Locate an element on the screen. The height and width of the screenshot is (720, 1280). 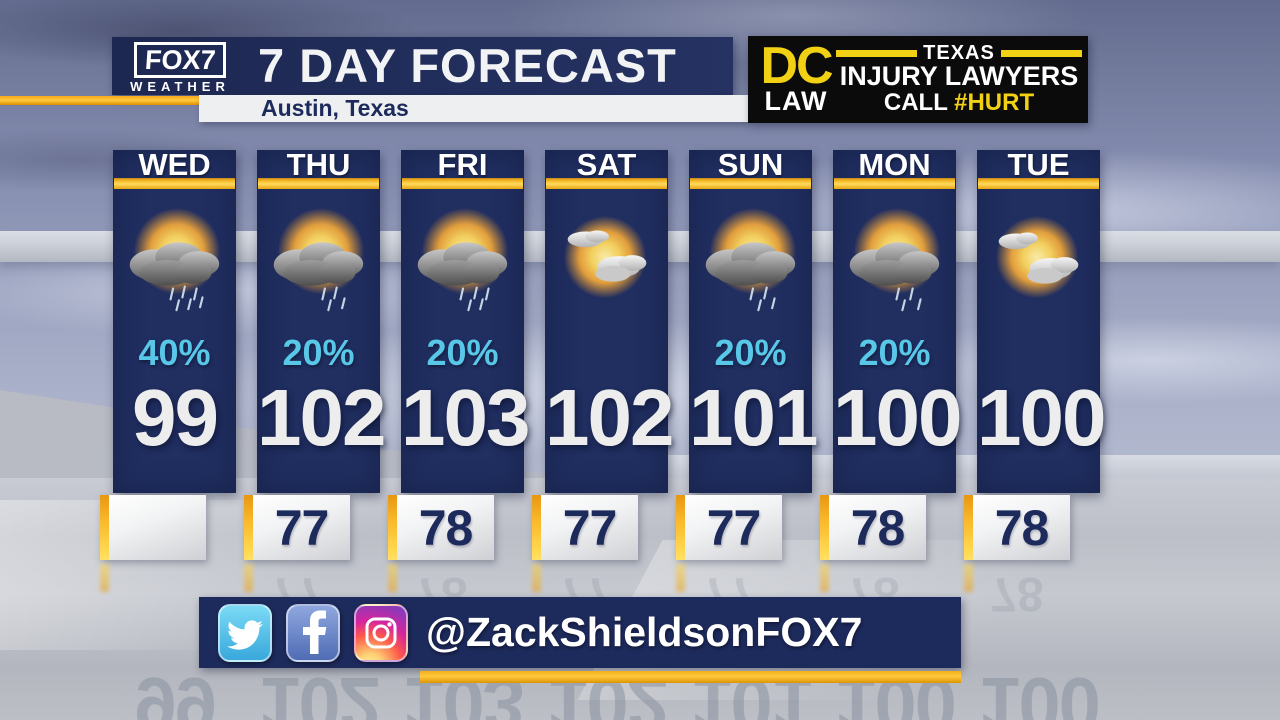
day-label: WED is located at coordinates (174, 164).